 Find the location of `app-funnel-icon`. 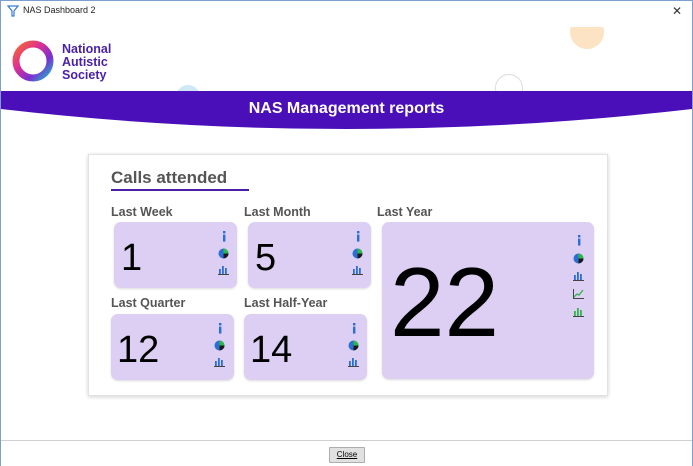

app-funnel-icon is located at coordinates (13, 11).